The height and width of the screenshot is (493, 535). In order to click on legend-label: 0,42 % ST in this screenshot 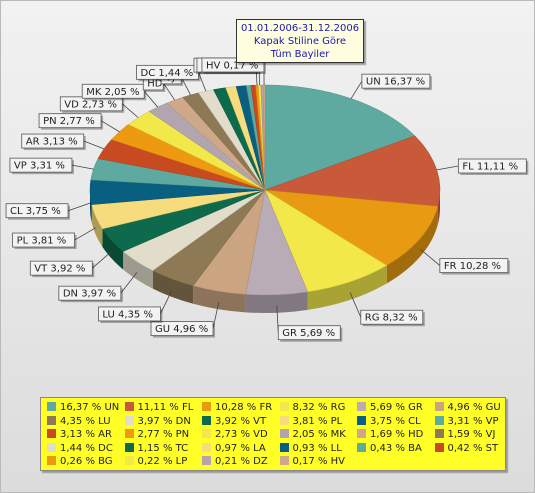, I will do `click(473, 448)`.